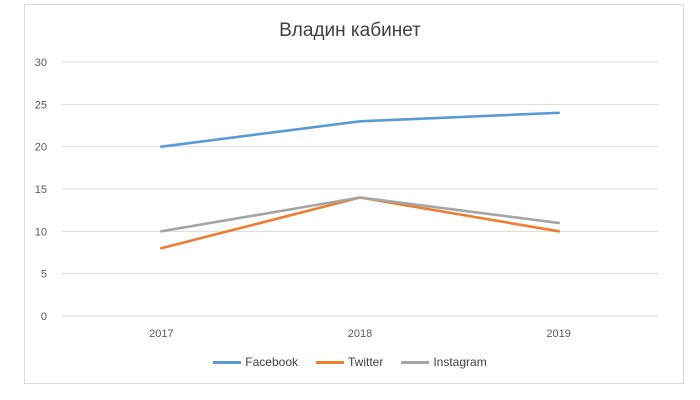 This screenshot has width=700, height=400. What do you see at coordinates (558, 334) in the screenshot?
I see `x-tick-label: 2019` at bounding box center [558, 334].